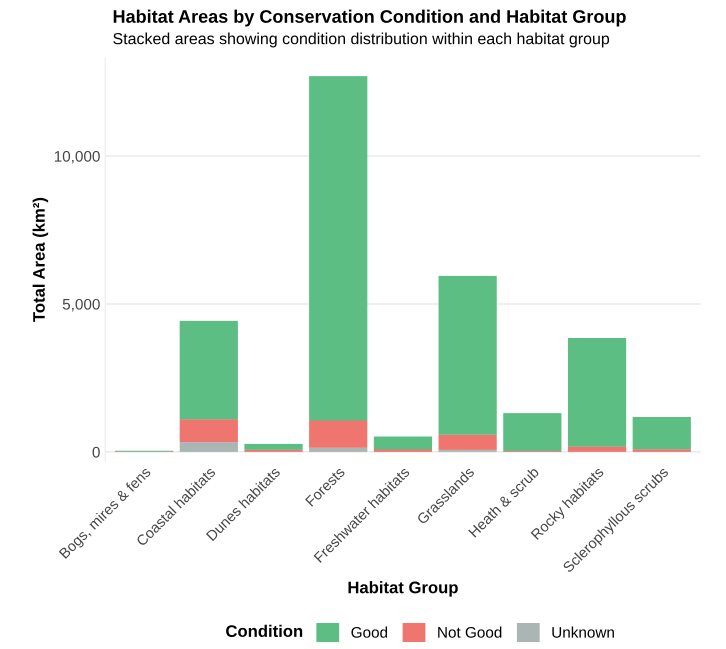 This screenshot has width=726, height=649. Describe the element at coordinates (583, 632) in the screenshot. I see `legend-label: Unknown` at that location.